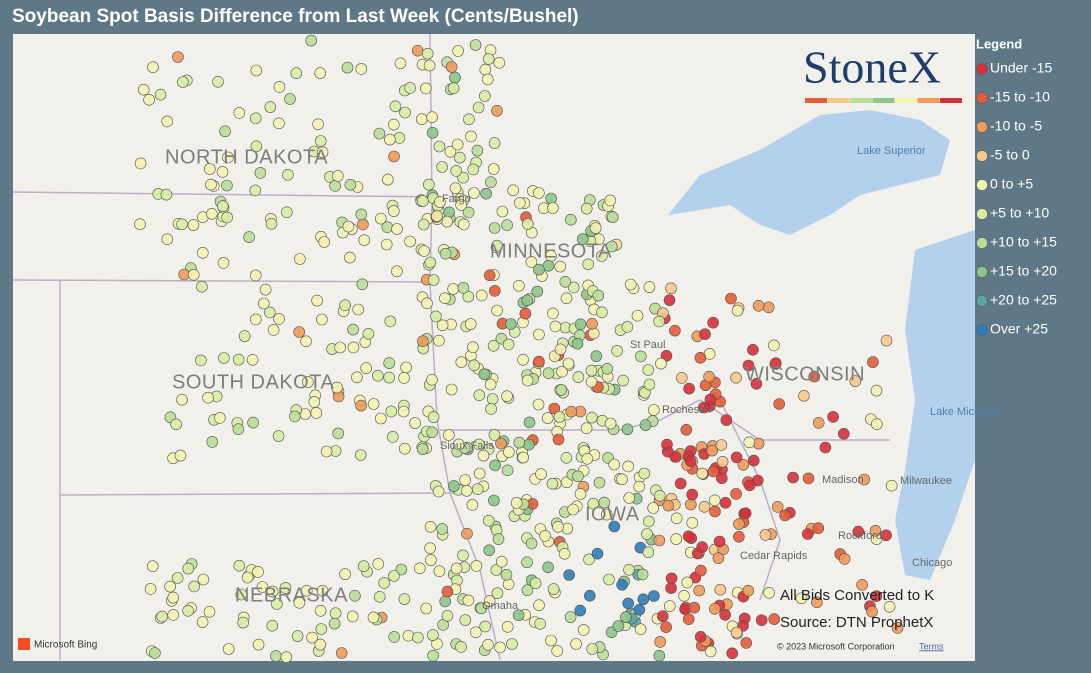 The image size is (1091, 673). What do you see at coordinates (612, 514) in the screenshot?
I see `state-label: IOWA` at bounding box center [612, 514].